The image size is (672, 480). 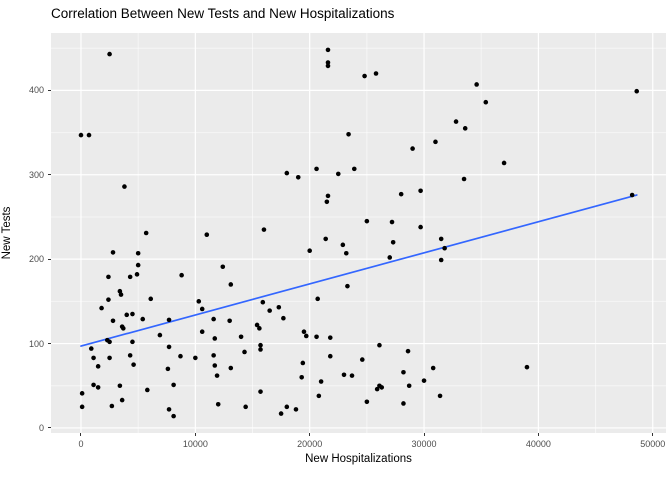 What do you see at coordinates (81, 444) in the screenshot?
I see `x-tick-label: 0` at bounding box center [81, 444].